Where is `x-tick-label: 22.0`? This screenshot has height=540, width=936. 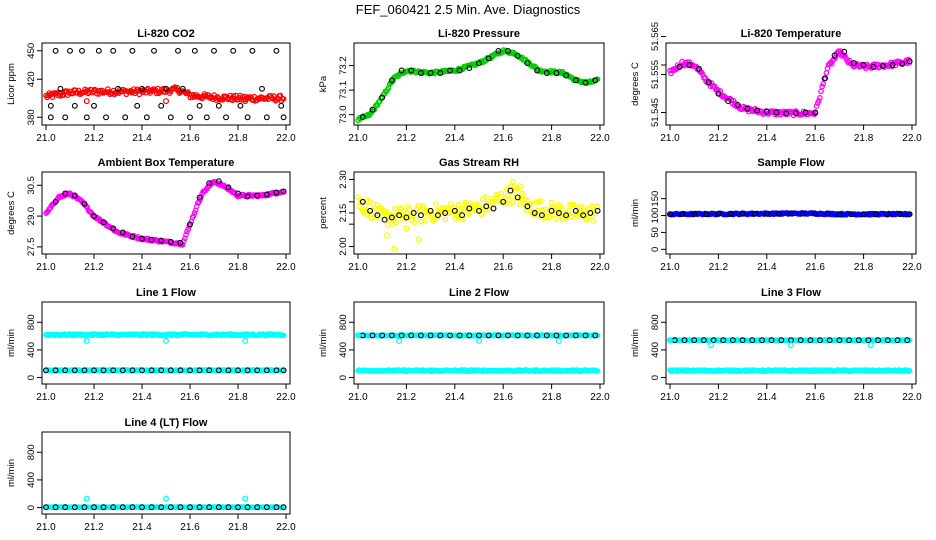 x-tick-label: 22.0 is located at coordinates (912, 267).